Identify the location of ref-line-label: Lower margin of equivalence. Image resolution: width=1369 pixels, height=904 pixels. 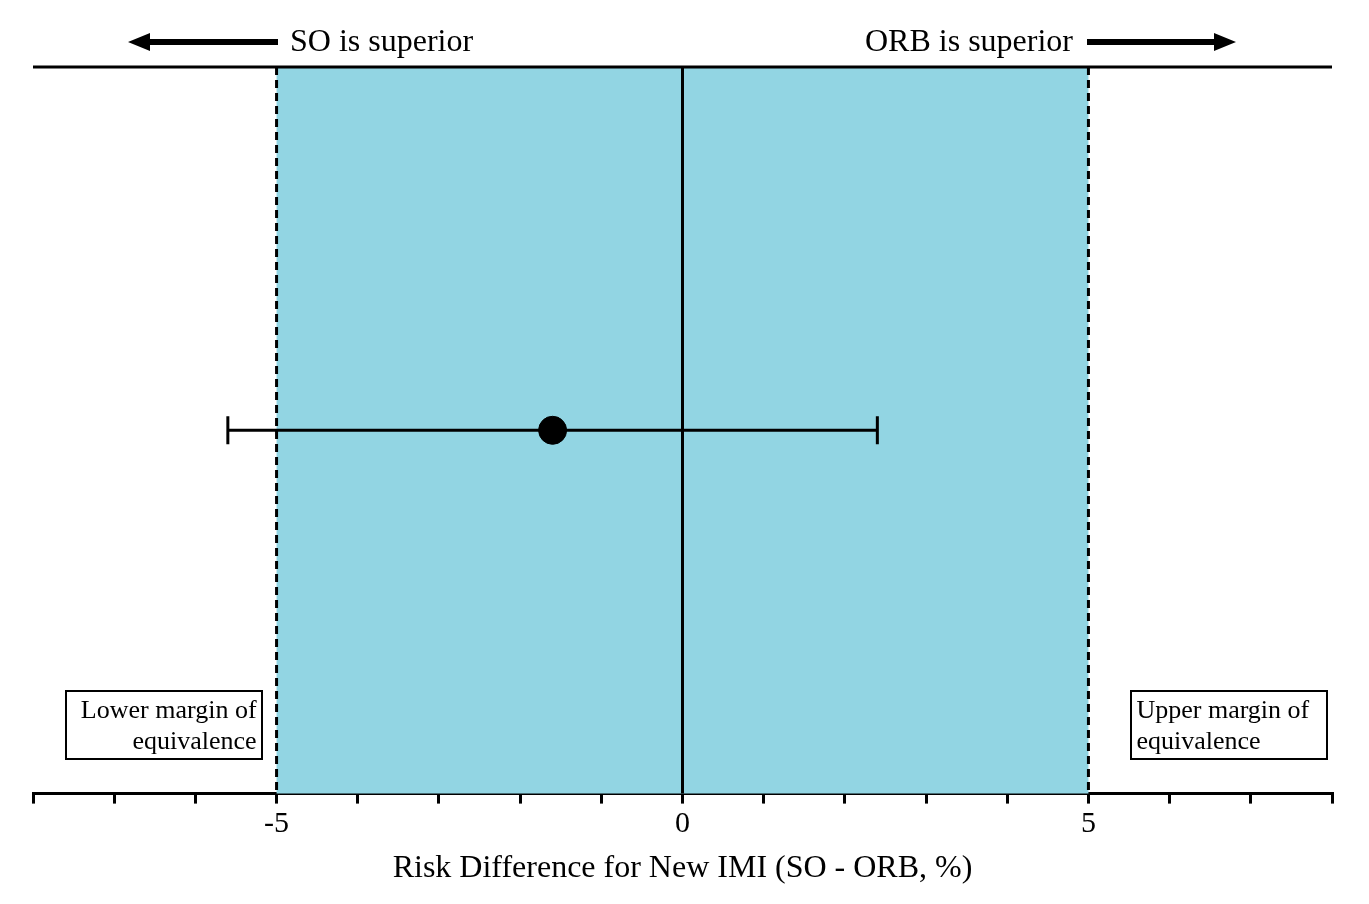
(163, 724).